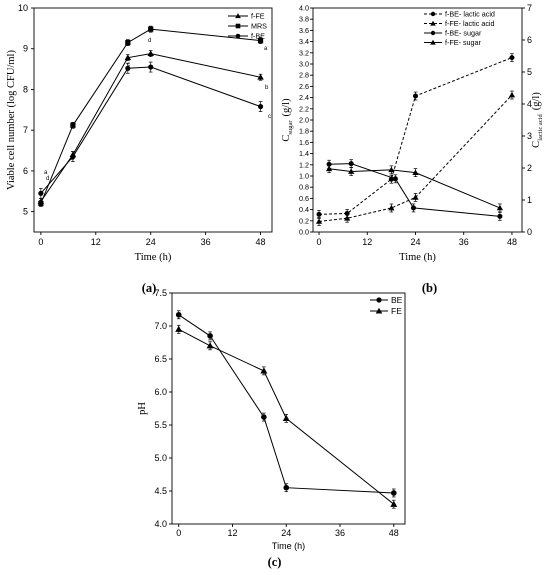 This screenshot has height=575, width=550. I want to click on y-left-axis-subscript: sugar, so click(290, 127).